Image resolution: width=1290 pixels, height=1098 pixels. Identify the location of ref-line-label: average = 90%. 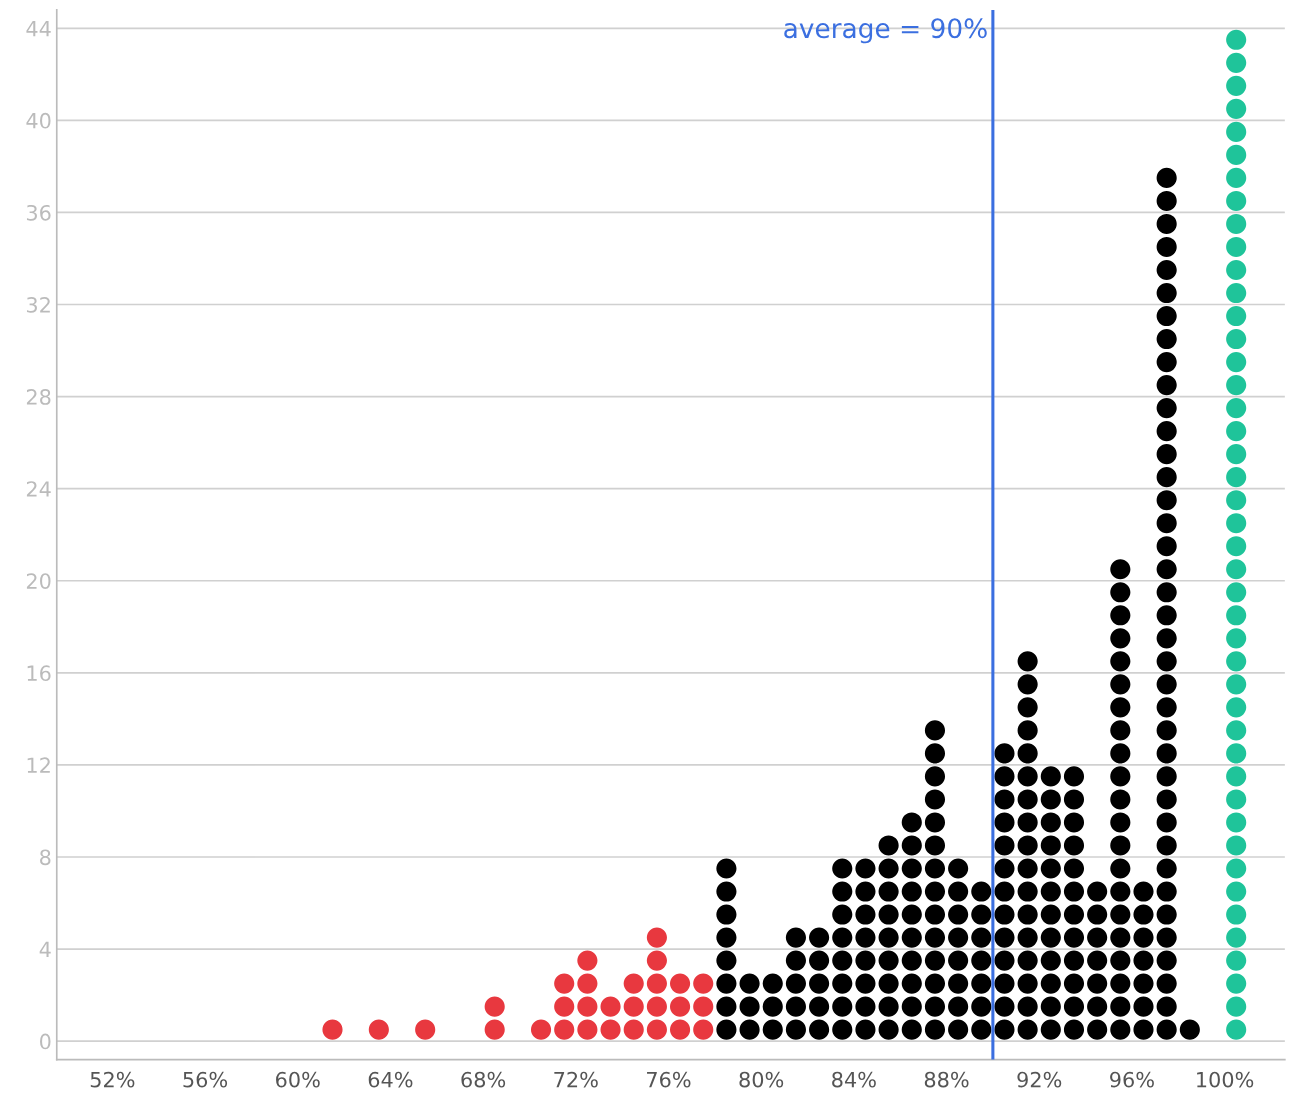
(885, 31).